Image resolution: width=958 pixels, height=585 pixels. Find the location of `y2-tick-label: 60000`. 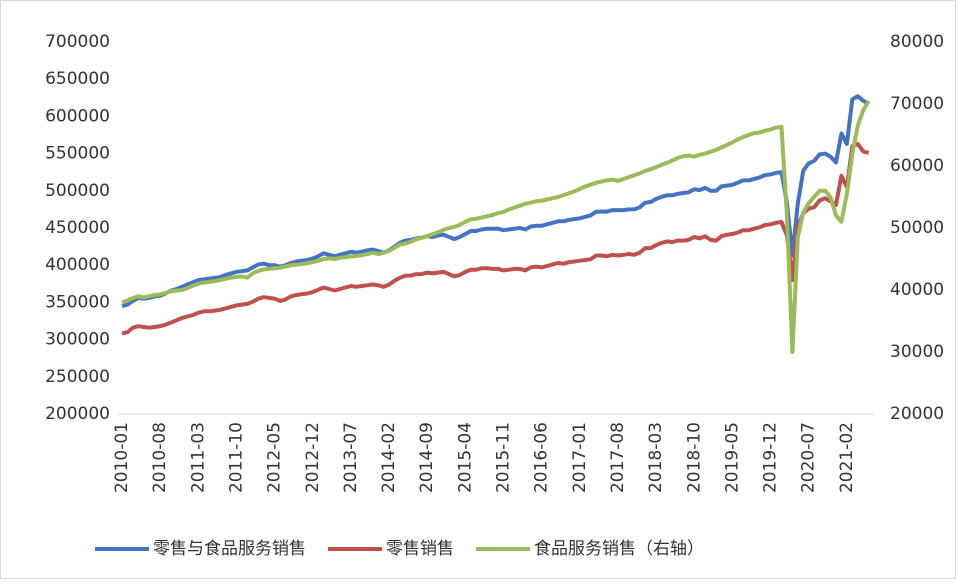

y2-tick-label: 60000 is located at coordinates (917, 166).